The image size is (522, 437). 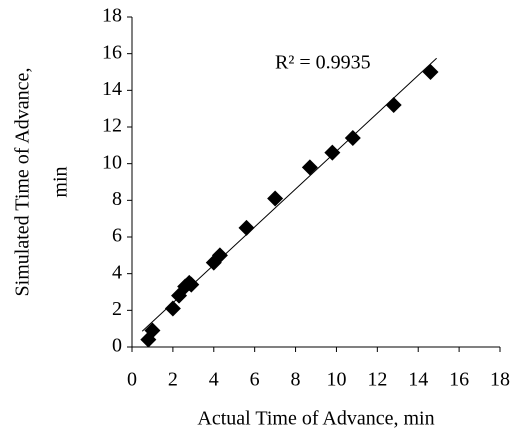 I want to click on y-tick-label: 4, so click(x=117, y=272).